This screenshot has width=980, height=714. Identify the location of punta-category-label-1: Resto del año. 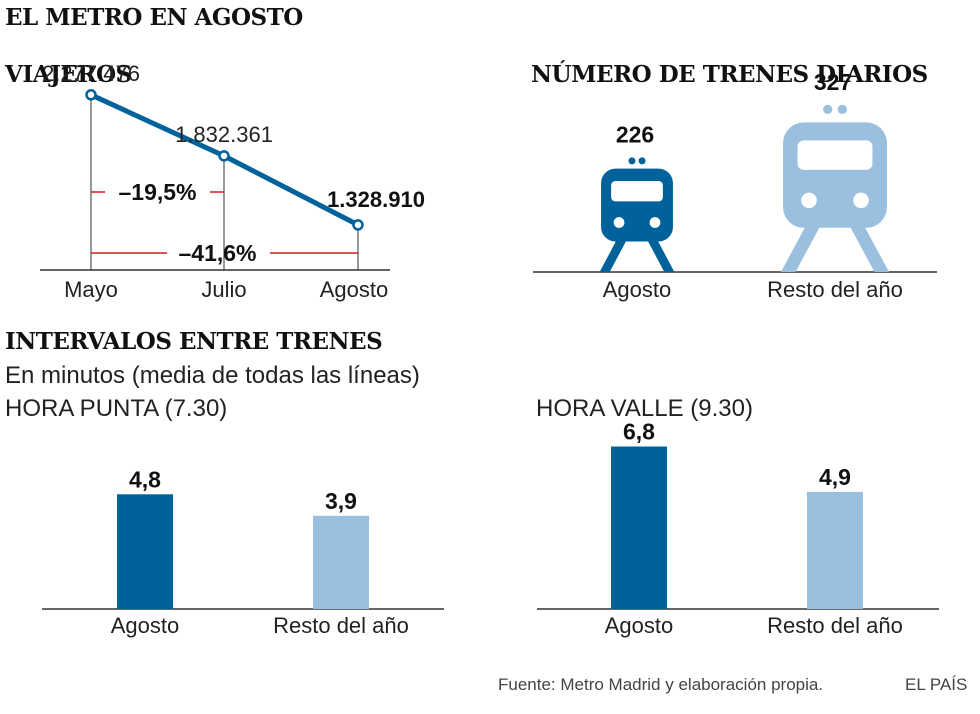
(341, 625).